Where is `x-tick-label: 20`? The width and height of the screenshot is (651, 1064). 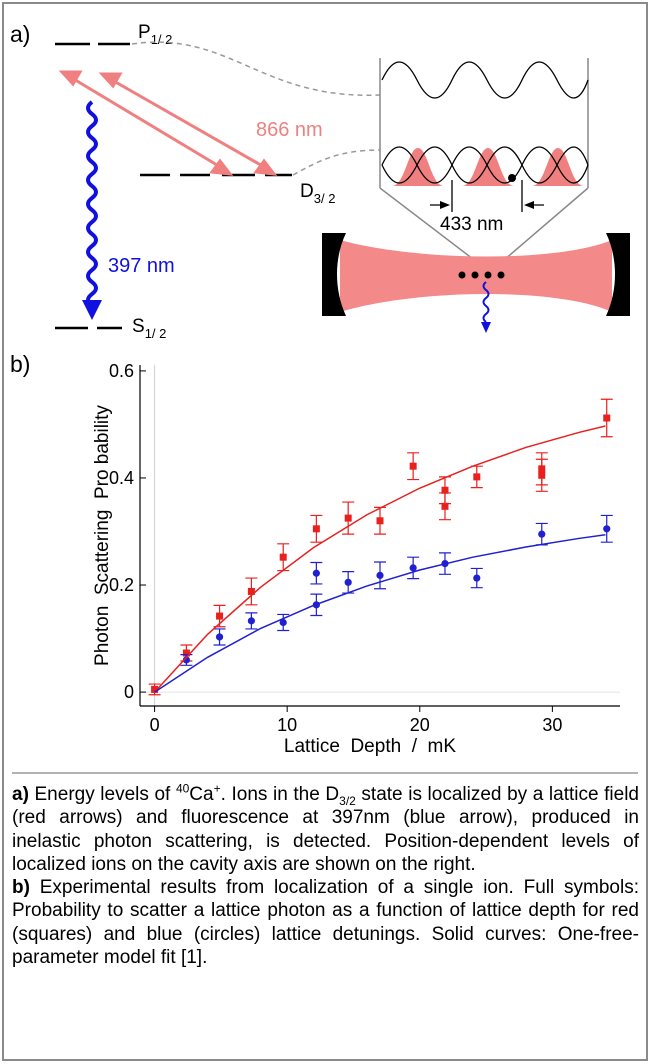 x-tick-label: 20 is located at coordinates (420, 725).